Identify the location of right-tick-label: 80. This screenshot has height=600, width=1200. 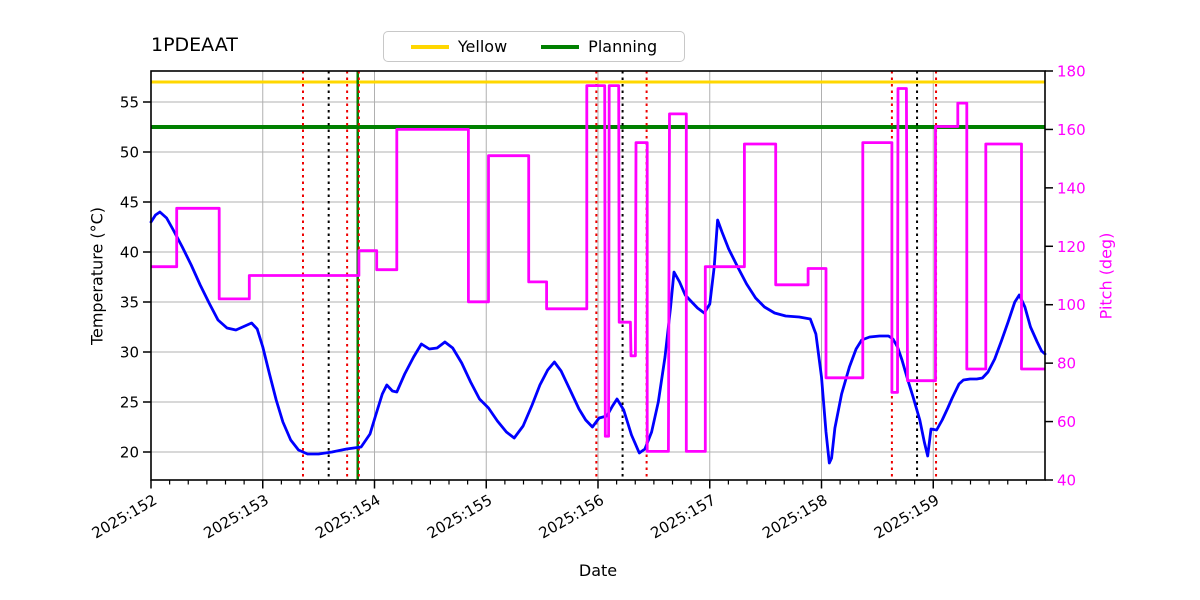
(1066, 364).